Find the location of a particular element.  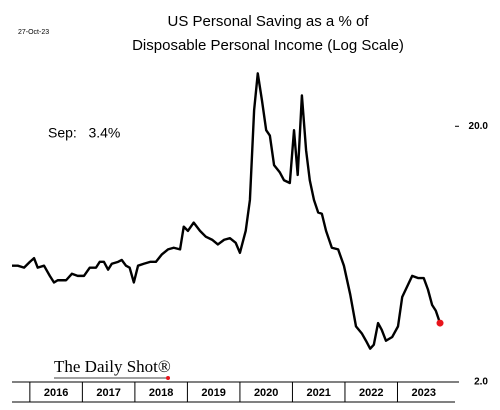

latest-point is located at coordinates (440, 323).